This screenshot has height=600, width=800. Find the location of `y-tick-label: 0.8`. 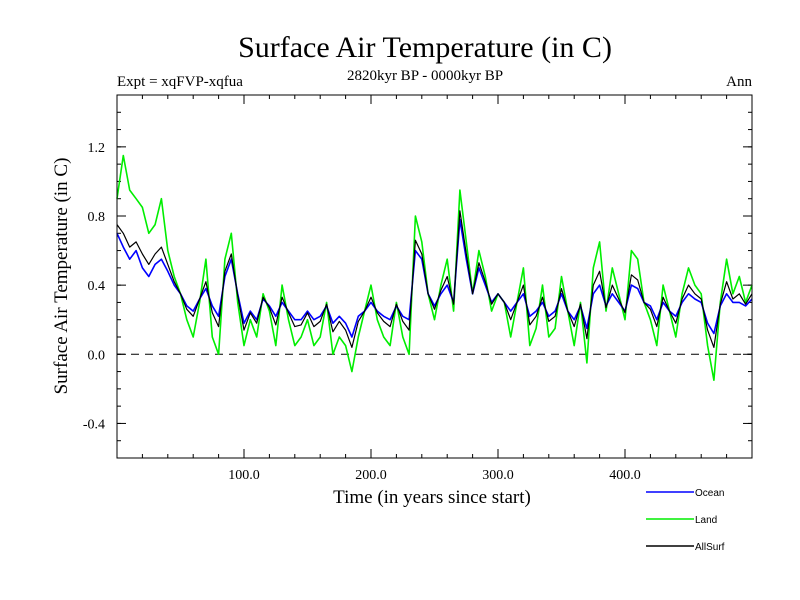

y-tick-label: 0.8 is located at coordinates (97, 217).